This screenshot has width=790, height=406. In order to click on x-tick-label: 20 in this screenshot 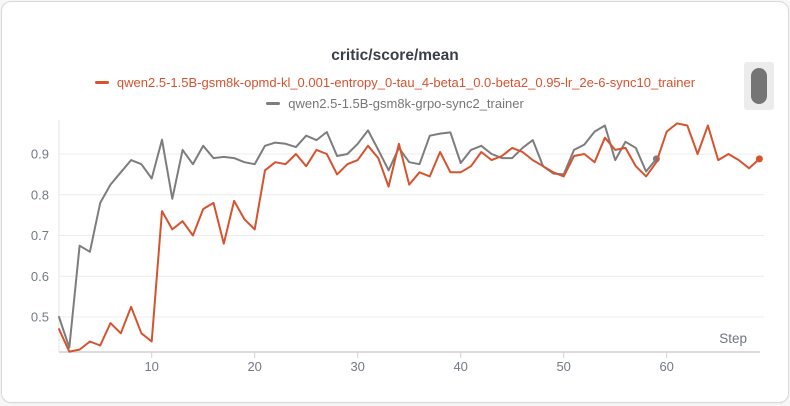, I will do `click(254, 366)`.